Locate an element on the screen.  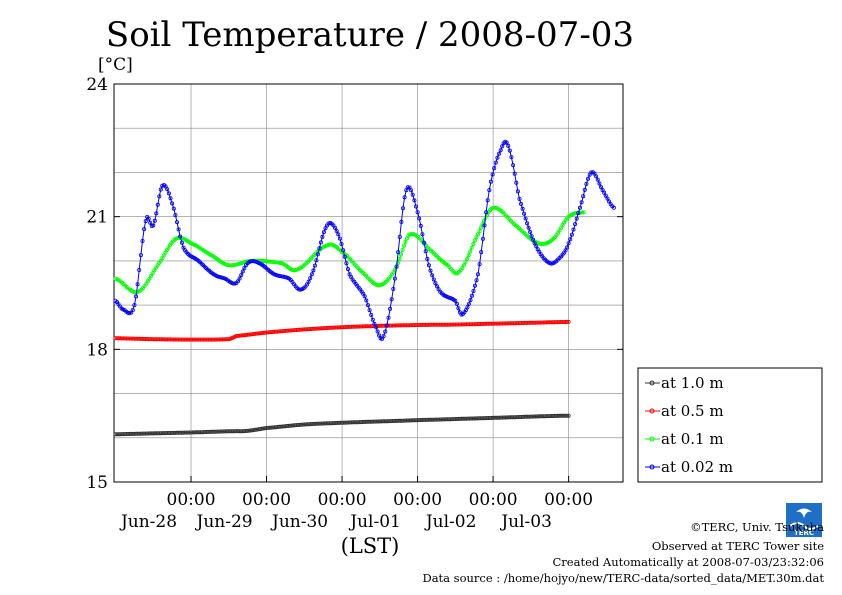
logo-drop-icon is located at coordinates (804, 513).